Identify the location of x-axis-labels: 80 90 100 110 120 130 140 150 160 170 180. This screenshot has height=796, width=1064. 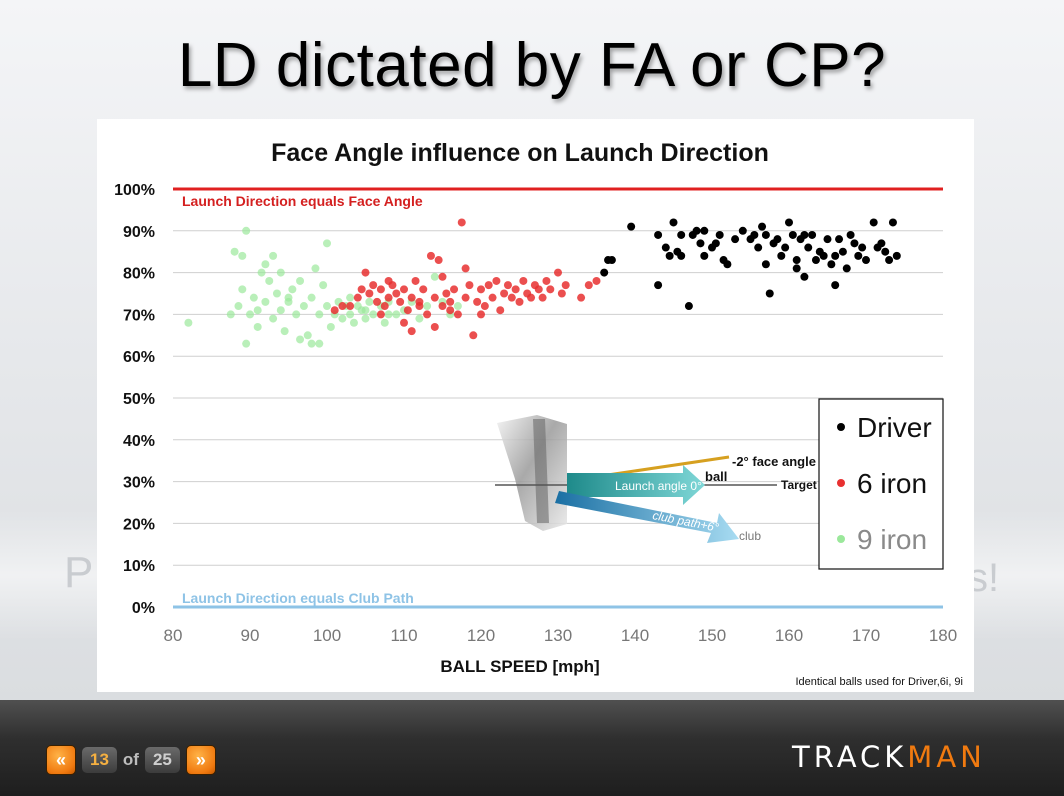
(561, 635).